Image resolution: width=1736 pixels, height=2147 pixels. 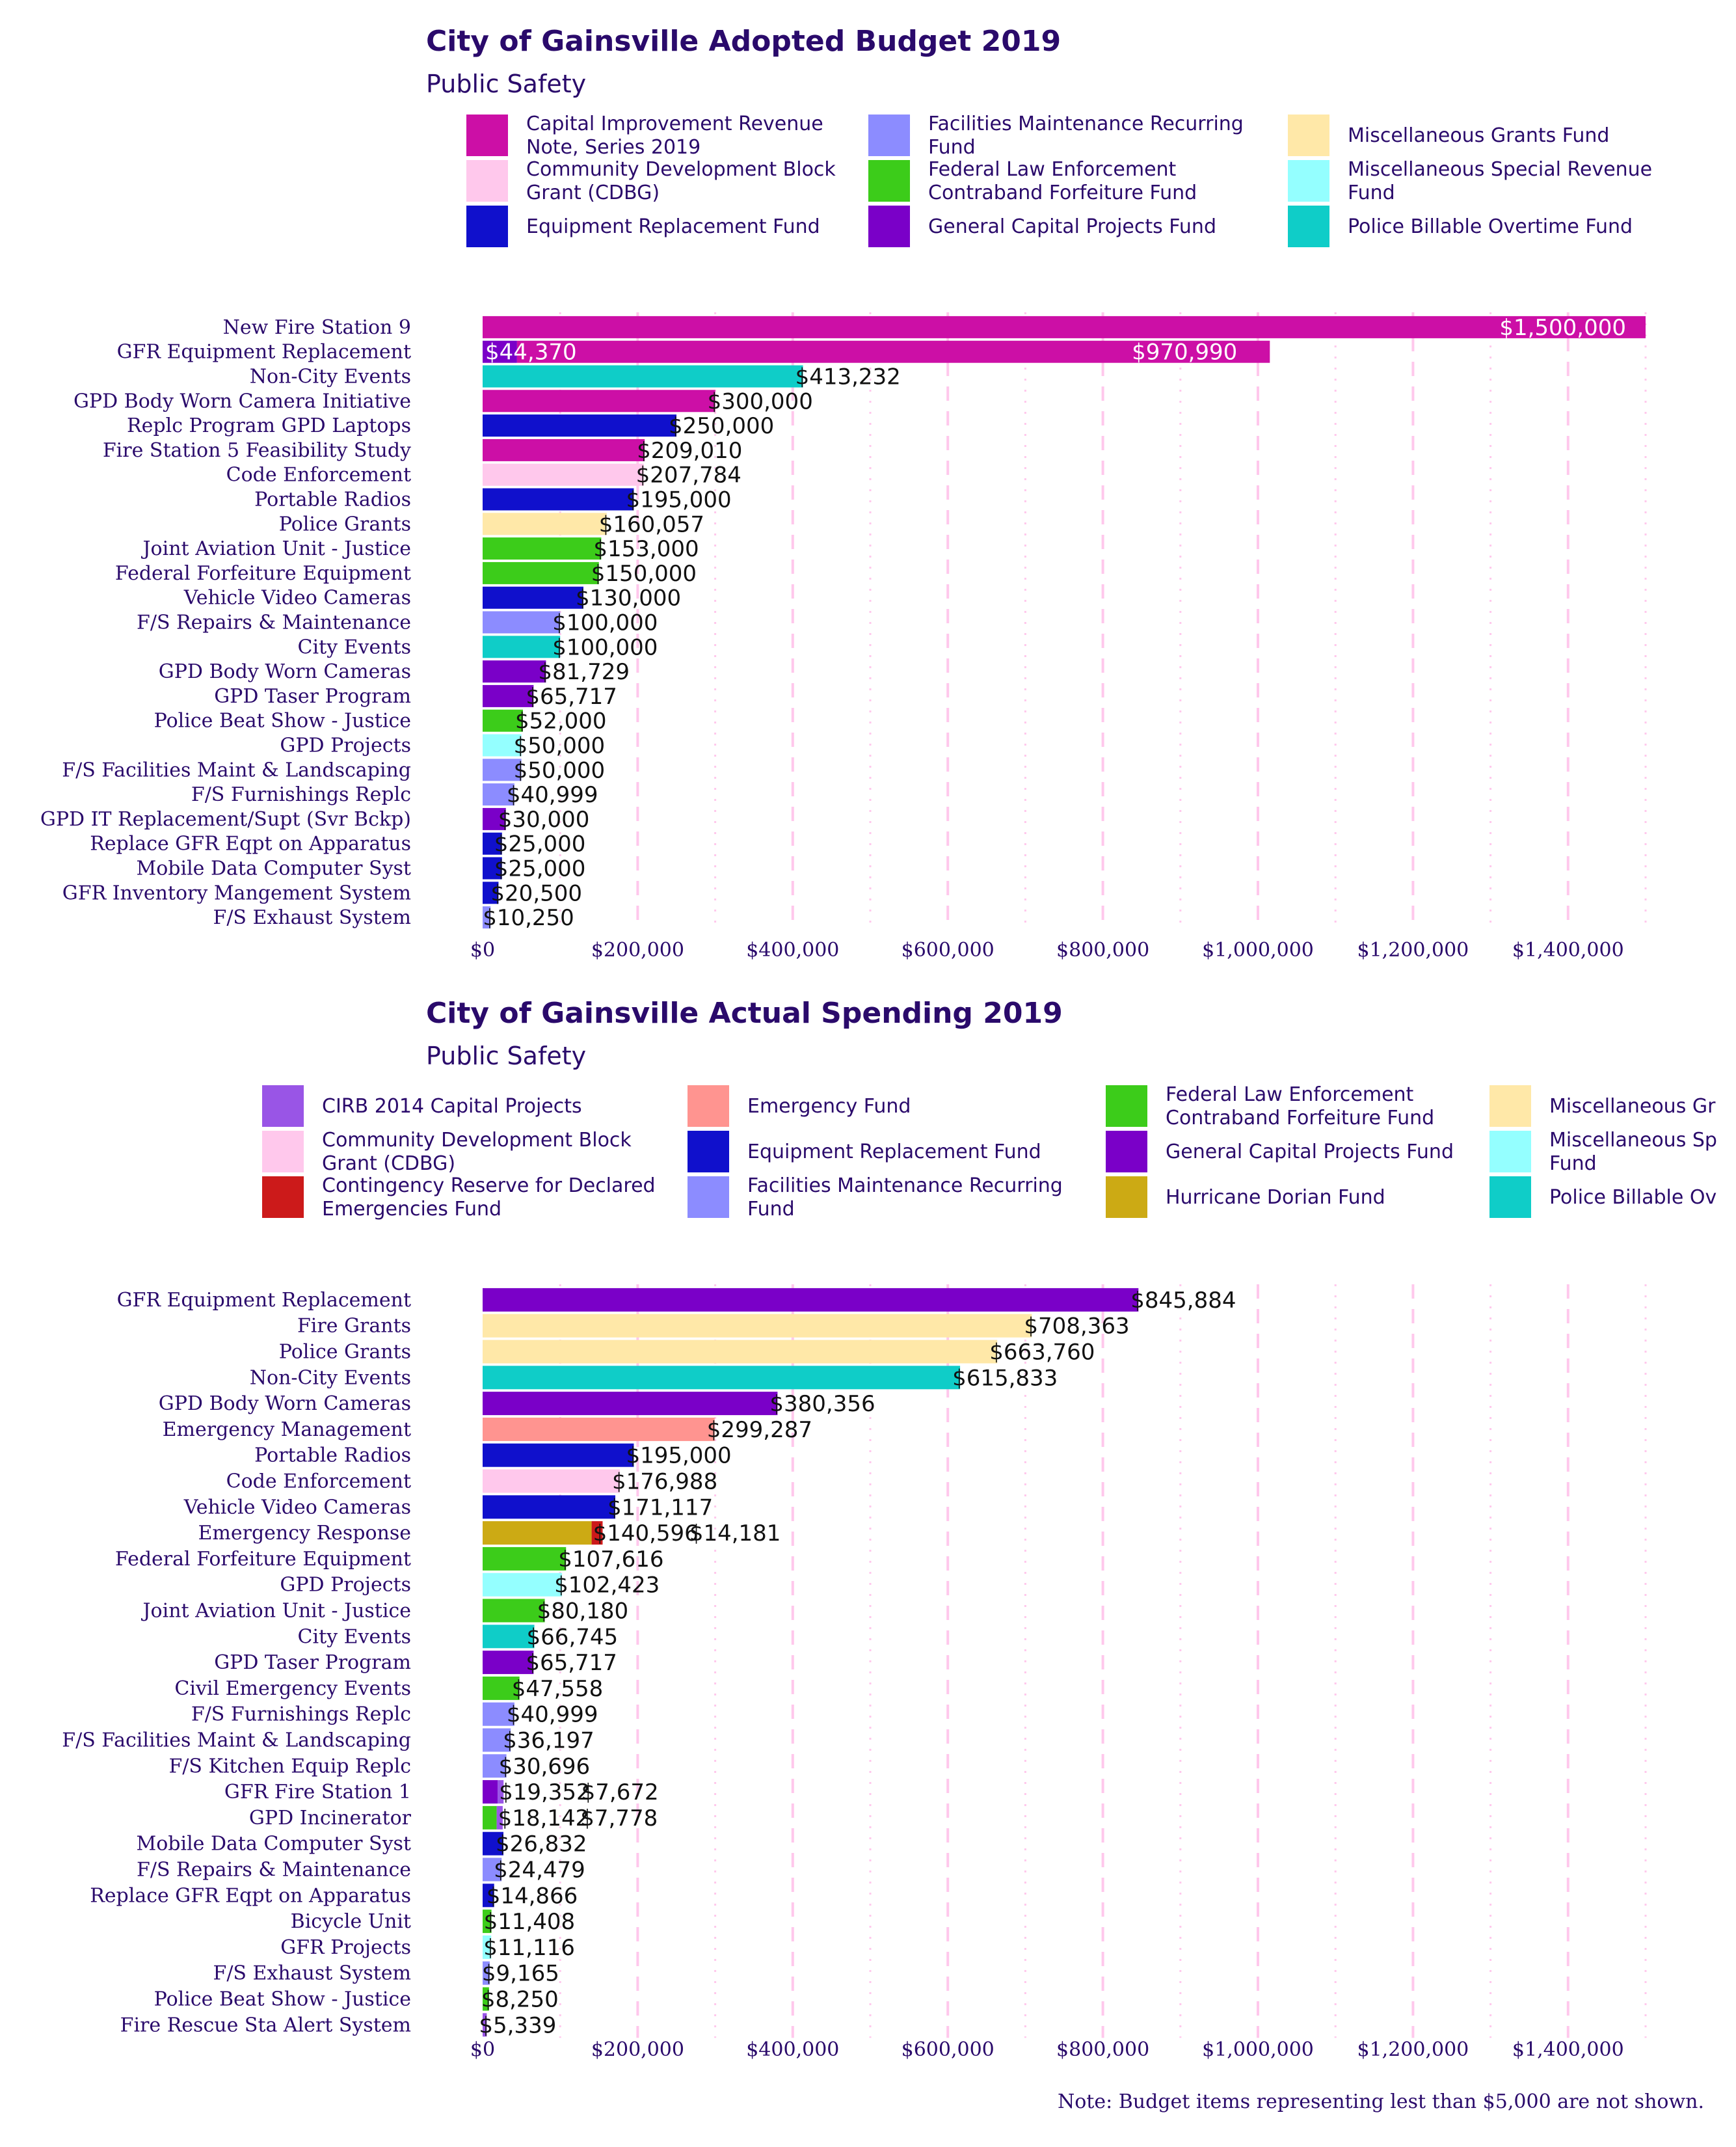 I want to click on bar-value-label: $14,866, so click(x=532, y=1896).